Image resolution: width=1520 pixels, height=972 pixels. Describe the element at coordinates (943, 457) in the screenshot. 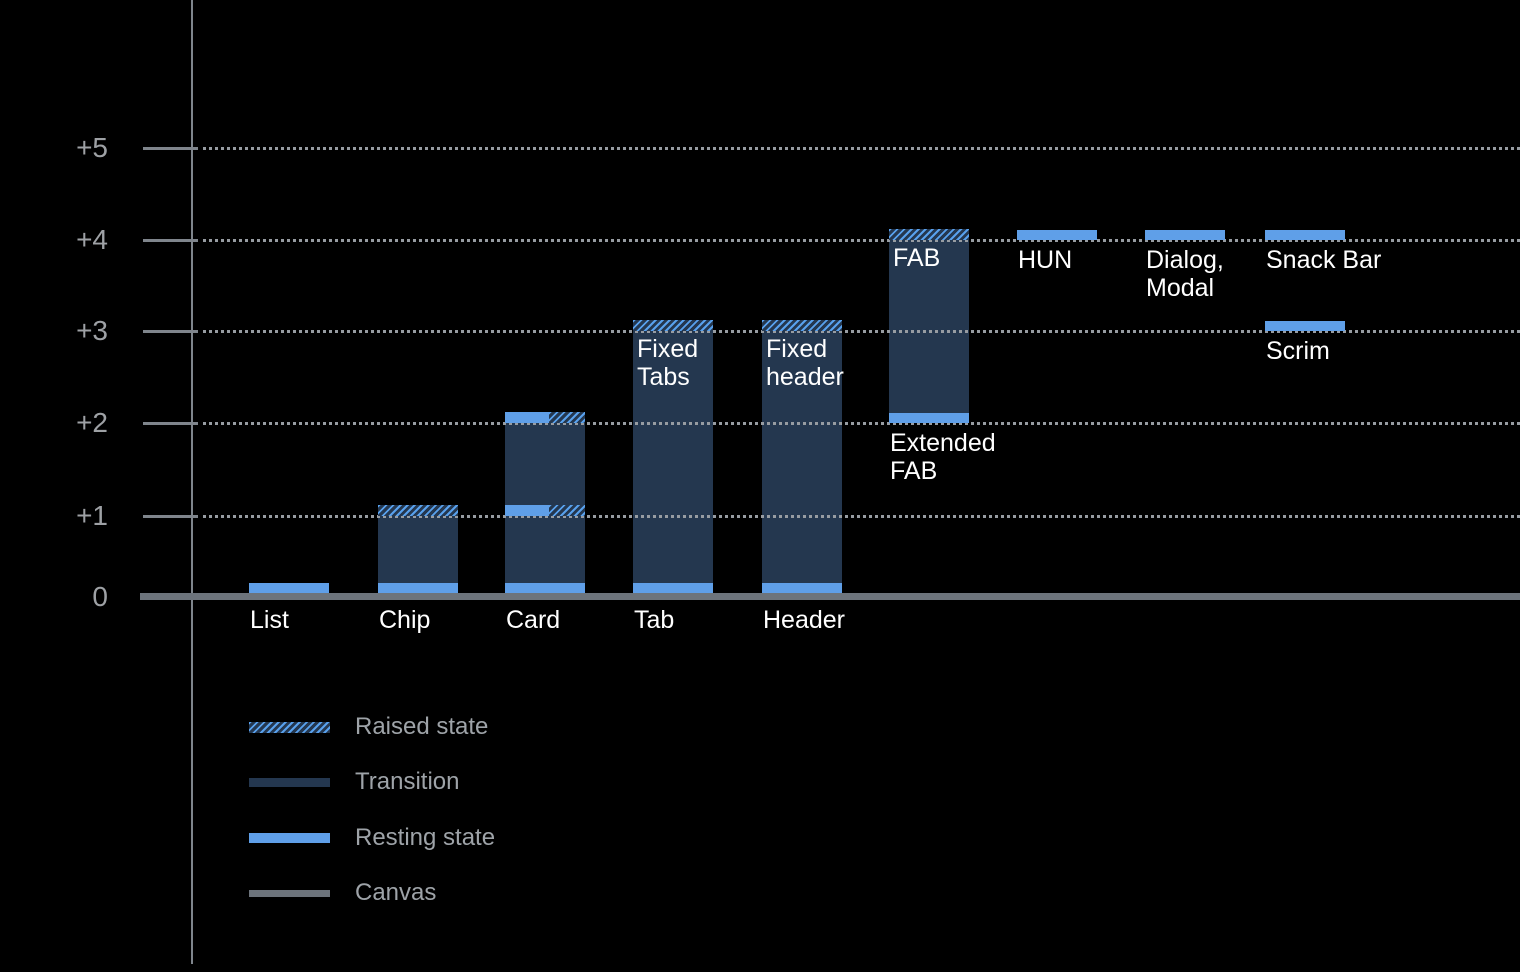

I see `component-label-extended-fab: Extended FAB` at that location.